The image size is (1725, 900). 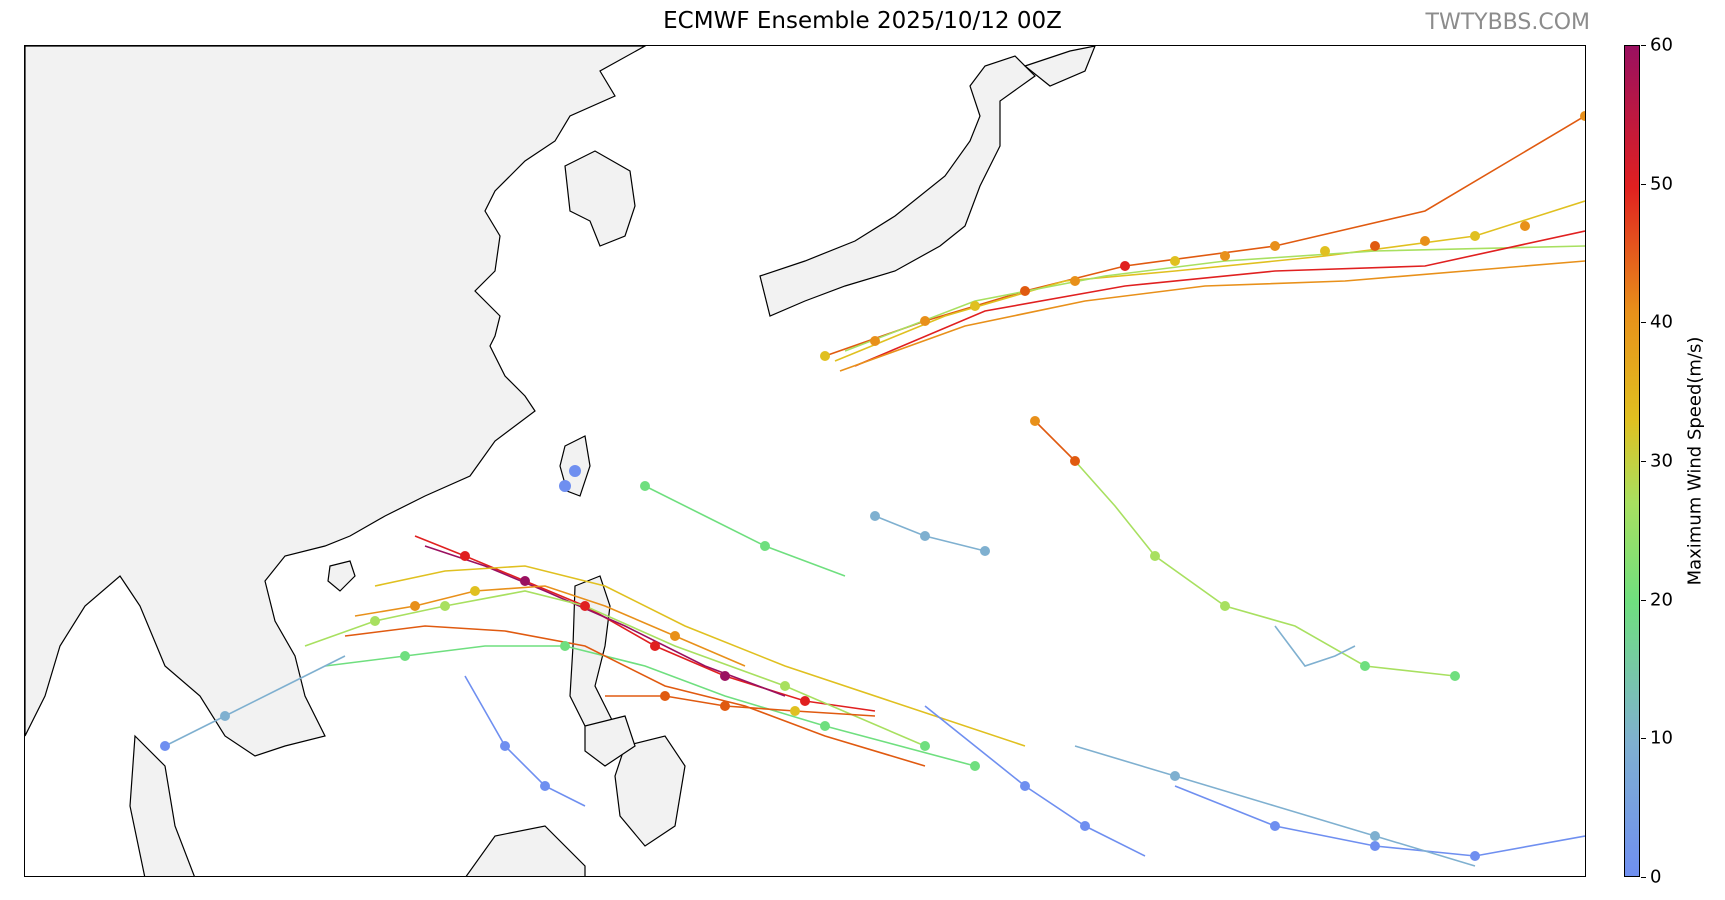 What do you see at coordinates (1656, 877) in the screenshot?
I see `colorbar-tick-label: 0` at bounding box center [1656, 877].